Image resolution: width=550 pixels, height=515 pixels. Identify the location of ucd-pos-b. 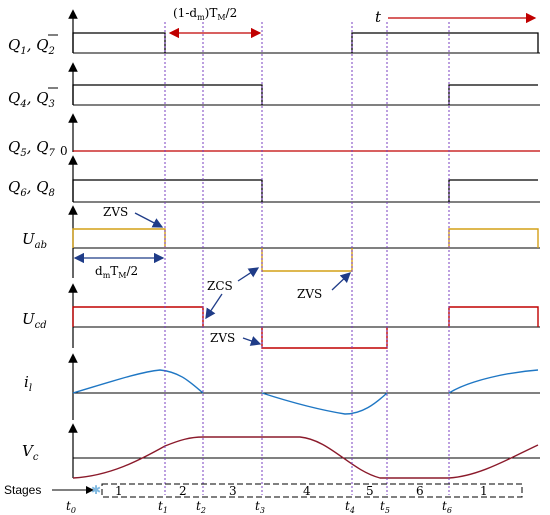
(493, 316).